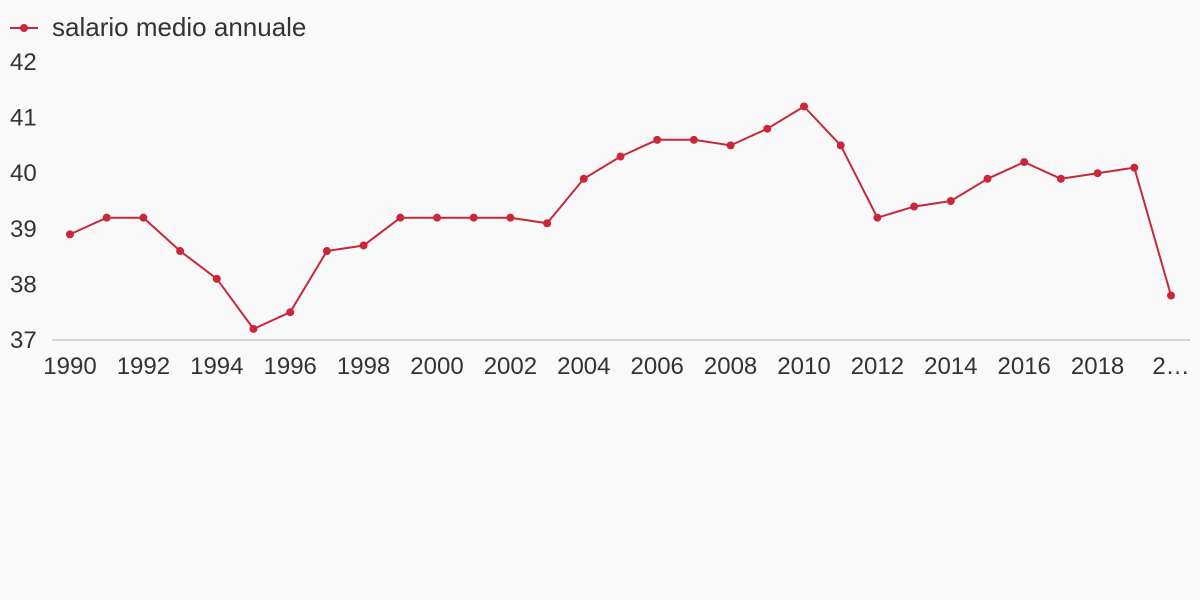  Describe the element at coordinates (803, 366) in the screenshot. I see `x-tick-label: 2010` at that location.